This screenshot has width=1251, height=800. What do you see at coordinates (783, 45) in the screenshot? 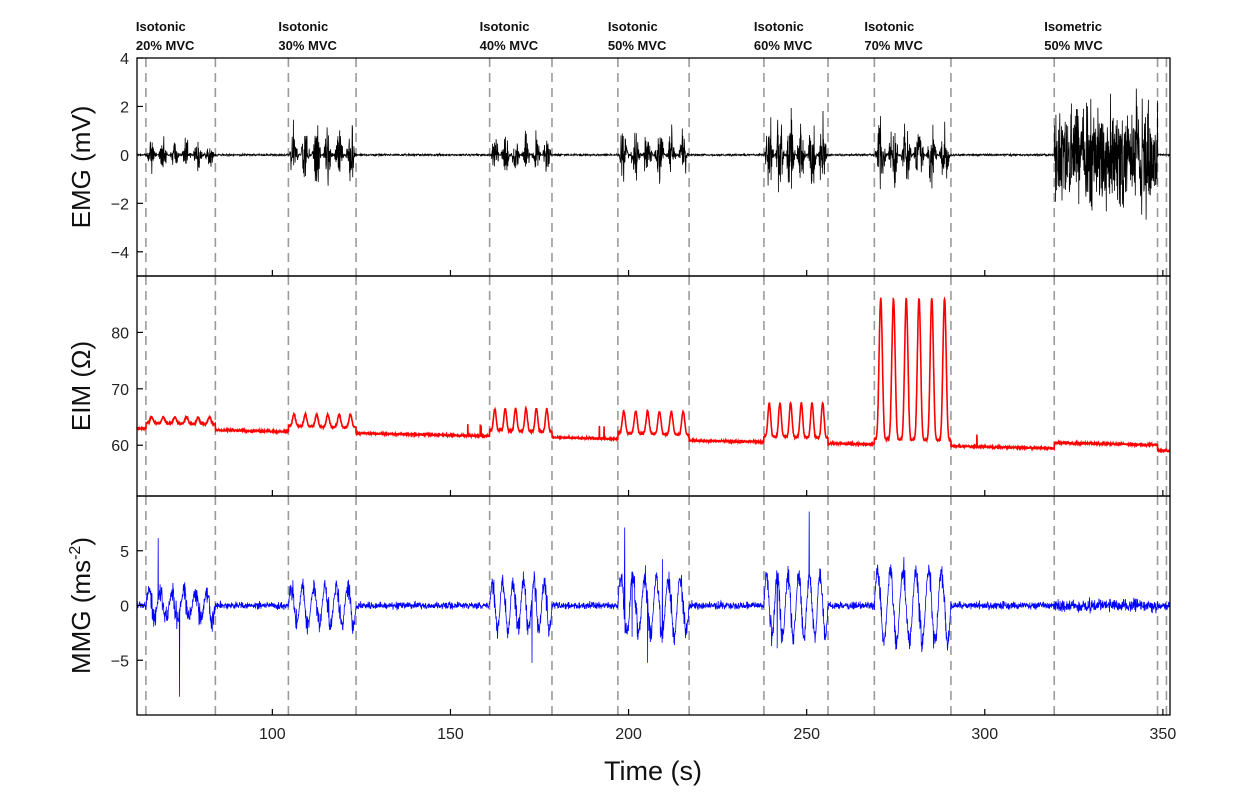
I see `phase-label-line2: 60% MVC` at bounding box center [783, 45].